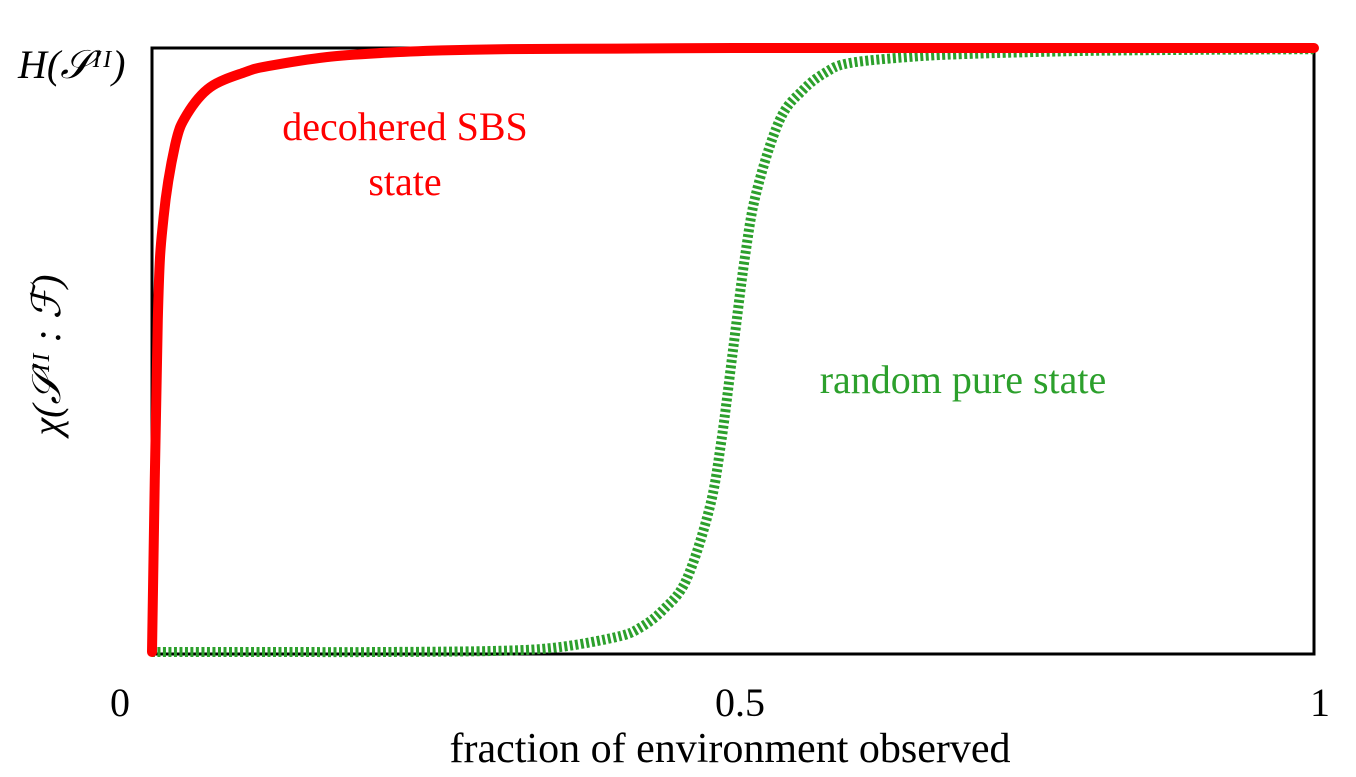 The height and width of the screenshot is (777, 1356). I want to click on y-axis-label: χ(𝒮ᴵᴵ : ℱ), so click(46, 357).